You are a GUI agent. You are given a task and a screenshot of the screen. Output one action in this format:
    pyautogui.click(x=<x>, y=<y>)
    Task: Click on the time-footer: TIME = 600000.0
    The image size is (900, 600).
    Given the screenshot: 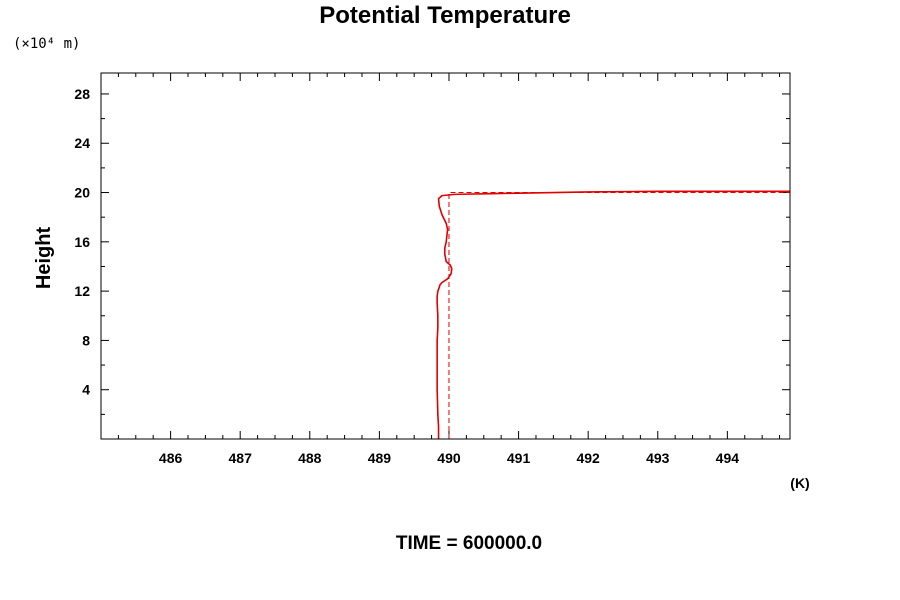 What is the action you would take?
    pyautogui.click(x=469, y=543)
    